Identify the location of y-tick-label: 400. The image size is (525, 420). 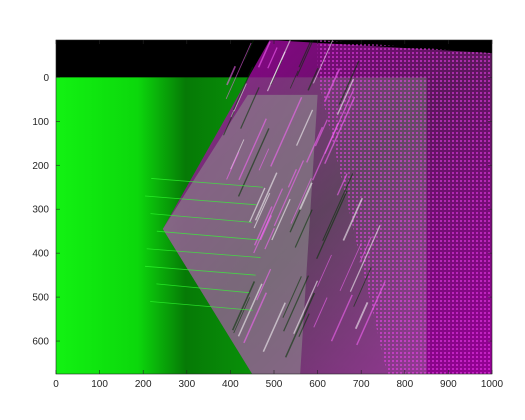
(40, 254).